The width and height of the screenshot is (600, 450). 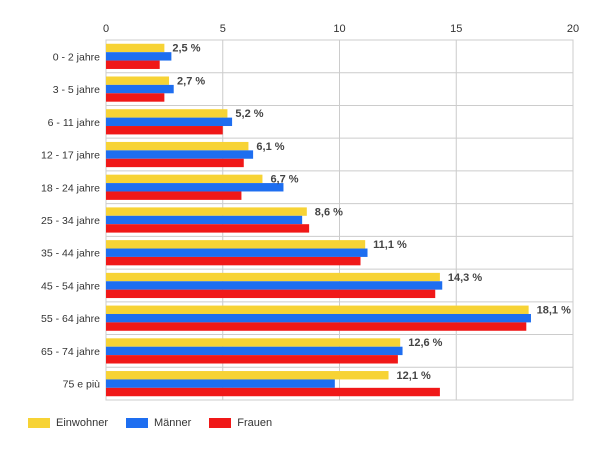 What do you see at coordinates (425, 343) in the screenshot?
I see `data-label: 12,6 %` at bounding box center [425, 343].